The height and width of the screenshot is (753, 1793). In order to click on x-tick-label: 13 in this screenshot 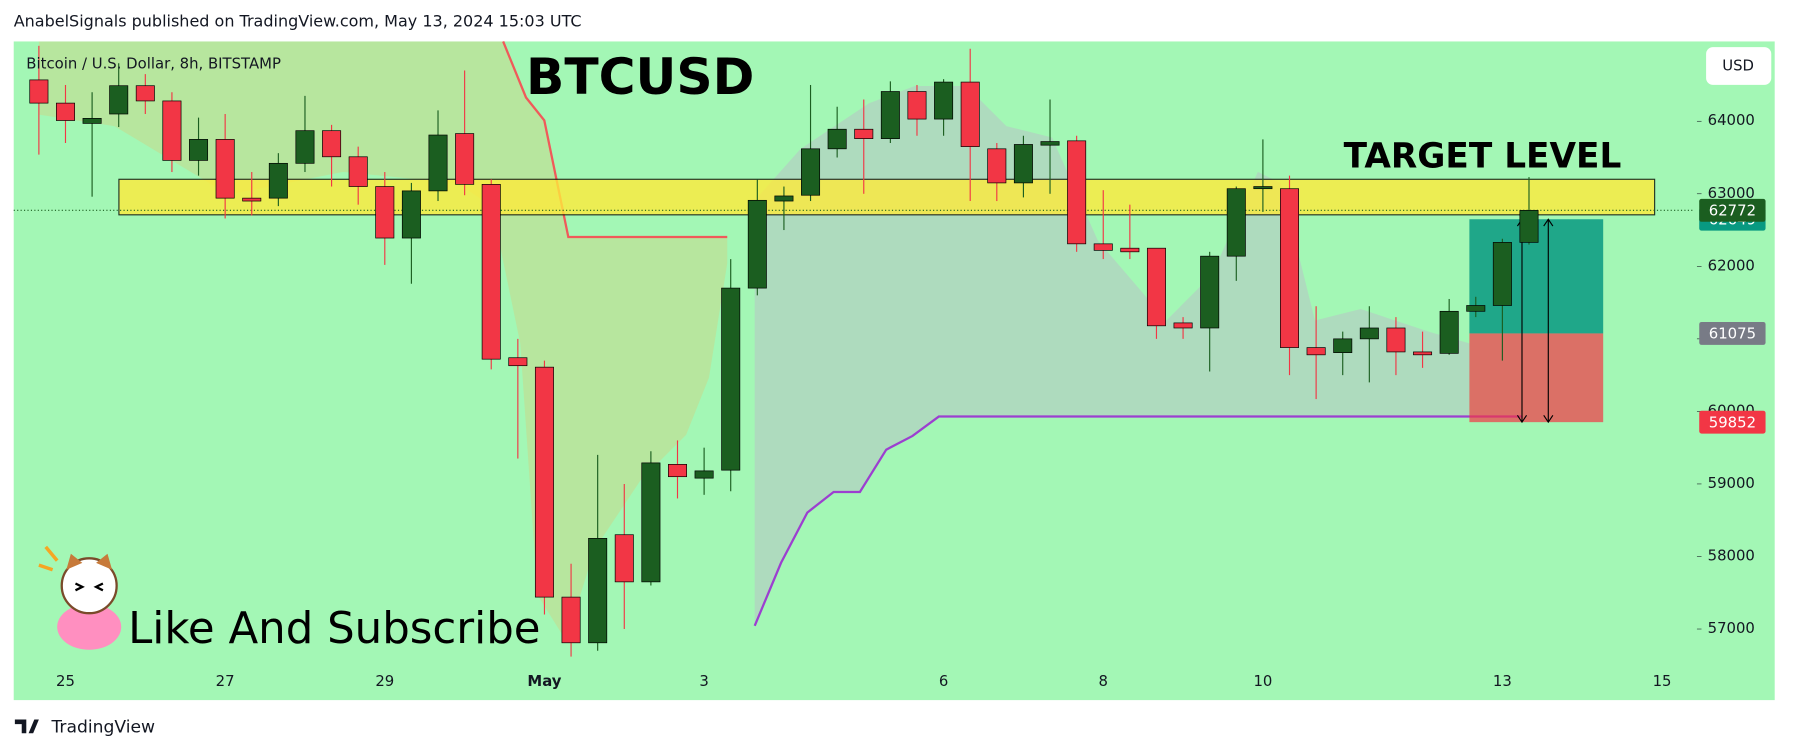, I will do `click(1502, 681)`.